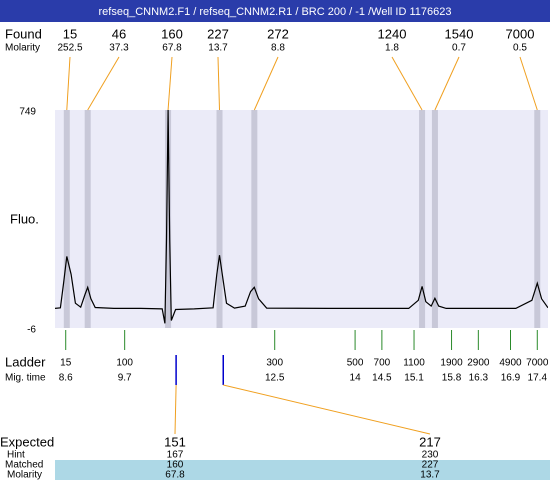  Describe the element at coordinates (520, 48) in the screenshot. I see `found-molarity: 0.5` at that location.